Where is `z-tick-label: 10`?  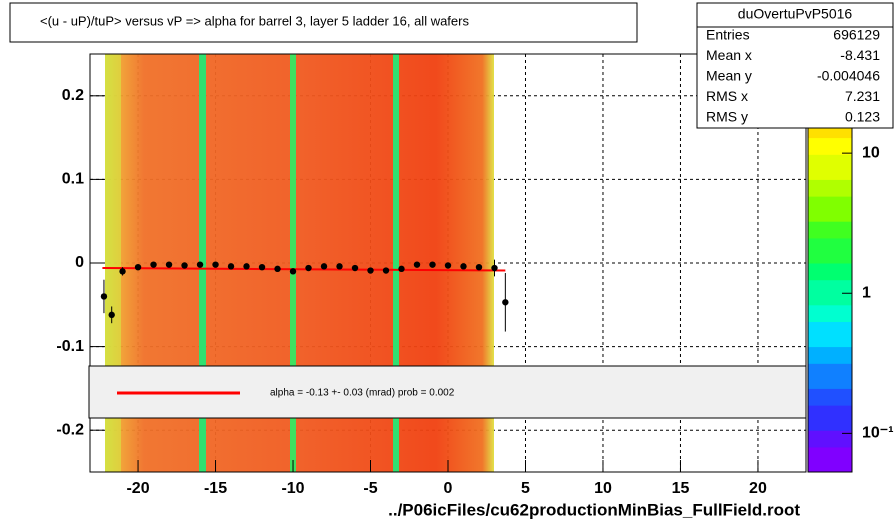 z-tick-label: 10 is located at coordinates (871, 152).